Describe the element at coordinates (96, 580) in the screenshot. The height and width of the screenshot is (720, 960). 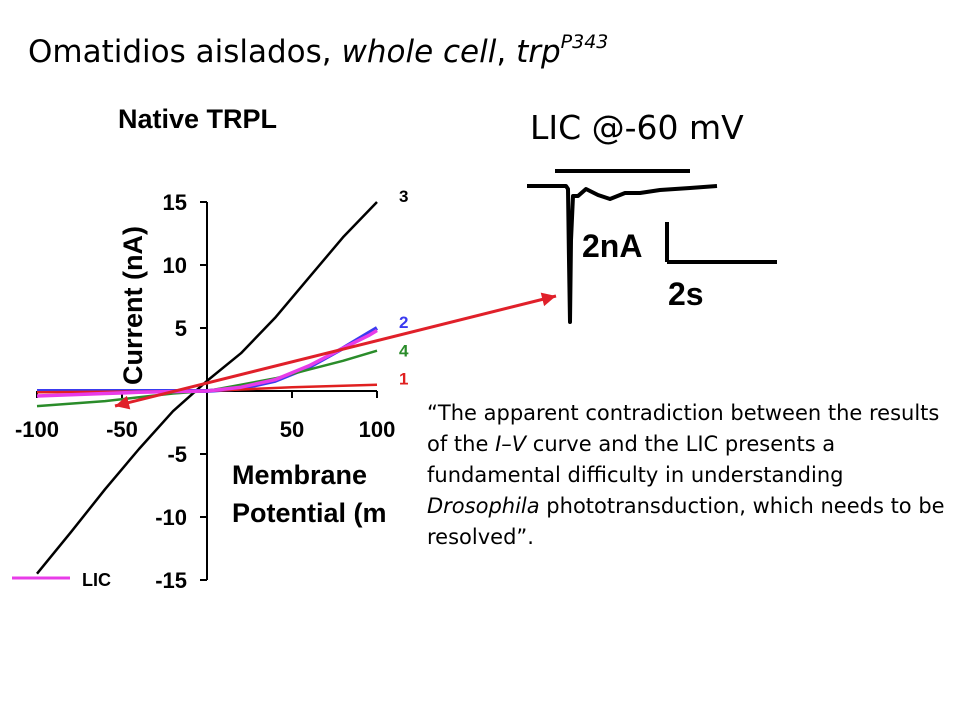
I see `legend-lic-label: LIC` at that location.